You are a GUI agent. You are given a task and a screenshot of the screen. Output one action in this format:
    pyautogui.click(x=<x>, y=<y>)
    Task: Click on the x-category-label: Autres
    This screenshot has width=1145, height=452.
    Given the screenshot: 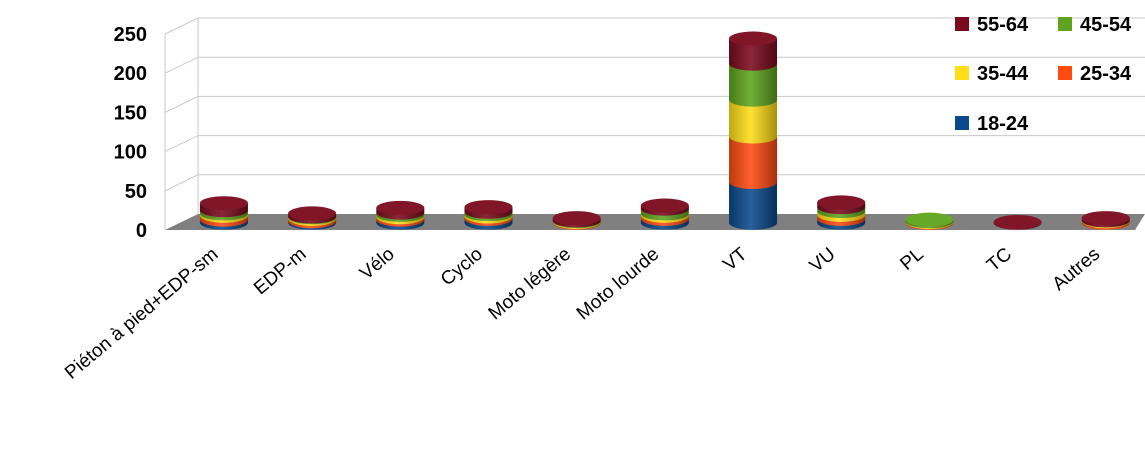 What is the action you would take?
    pyautogui.click(x=1077, y=269)
    